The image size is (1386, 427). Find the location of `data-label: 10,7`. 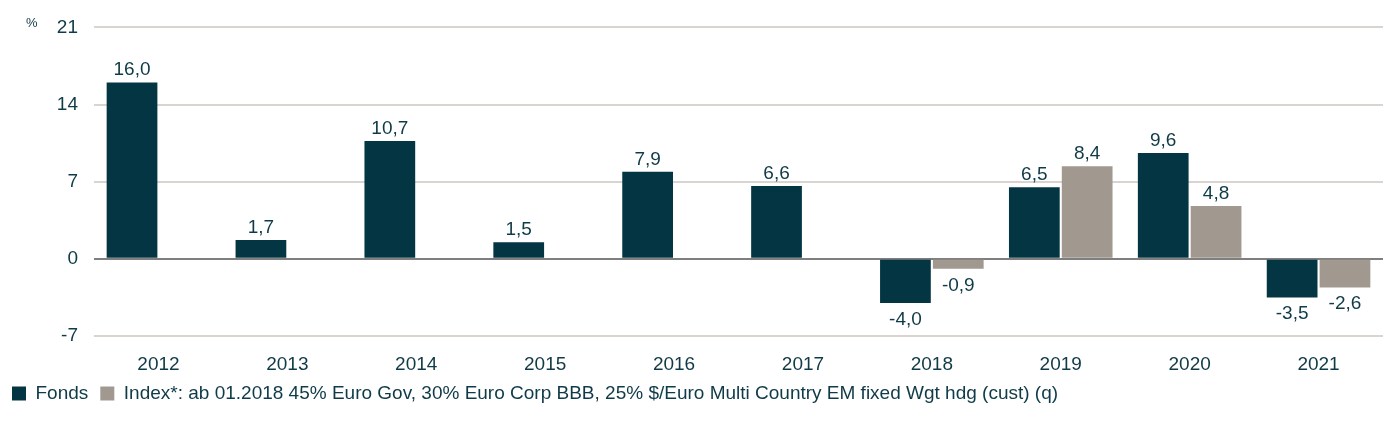

data-label: 10,7 is located at coordinates (390, 127).